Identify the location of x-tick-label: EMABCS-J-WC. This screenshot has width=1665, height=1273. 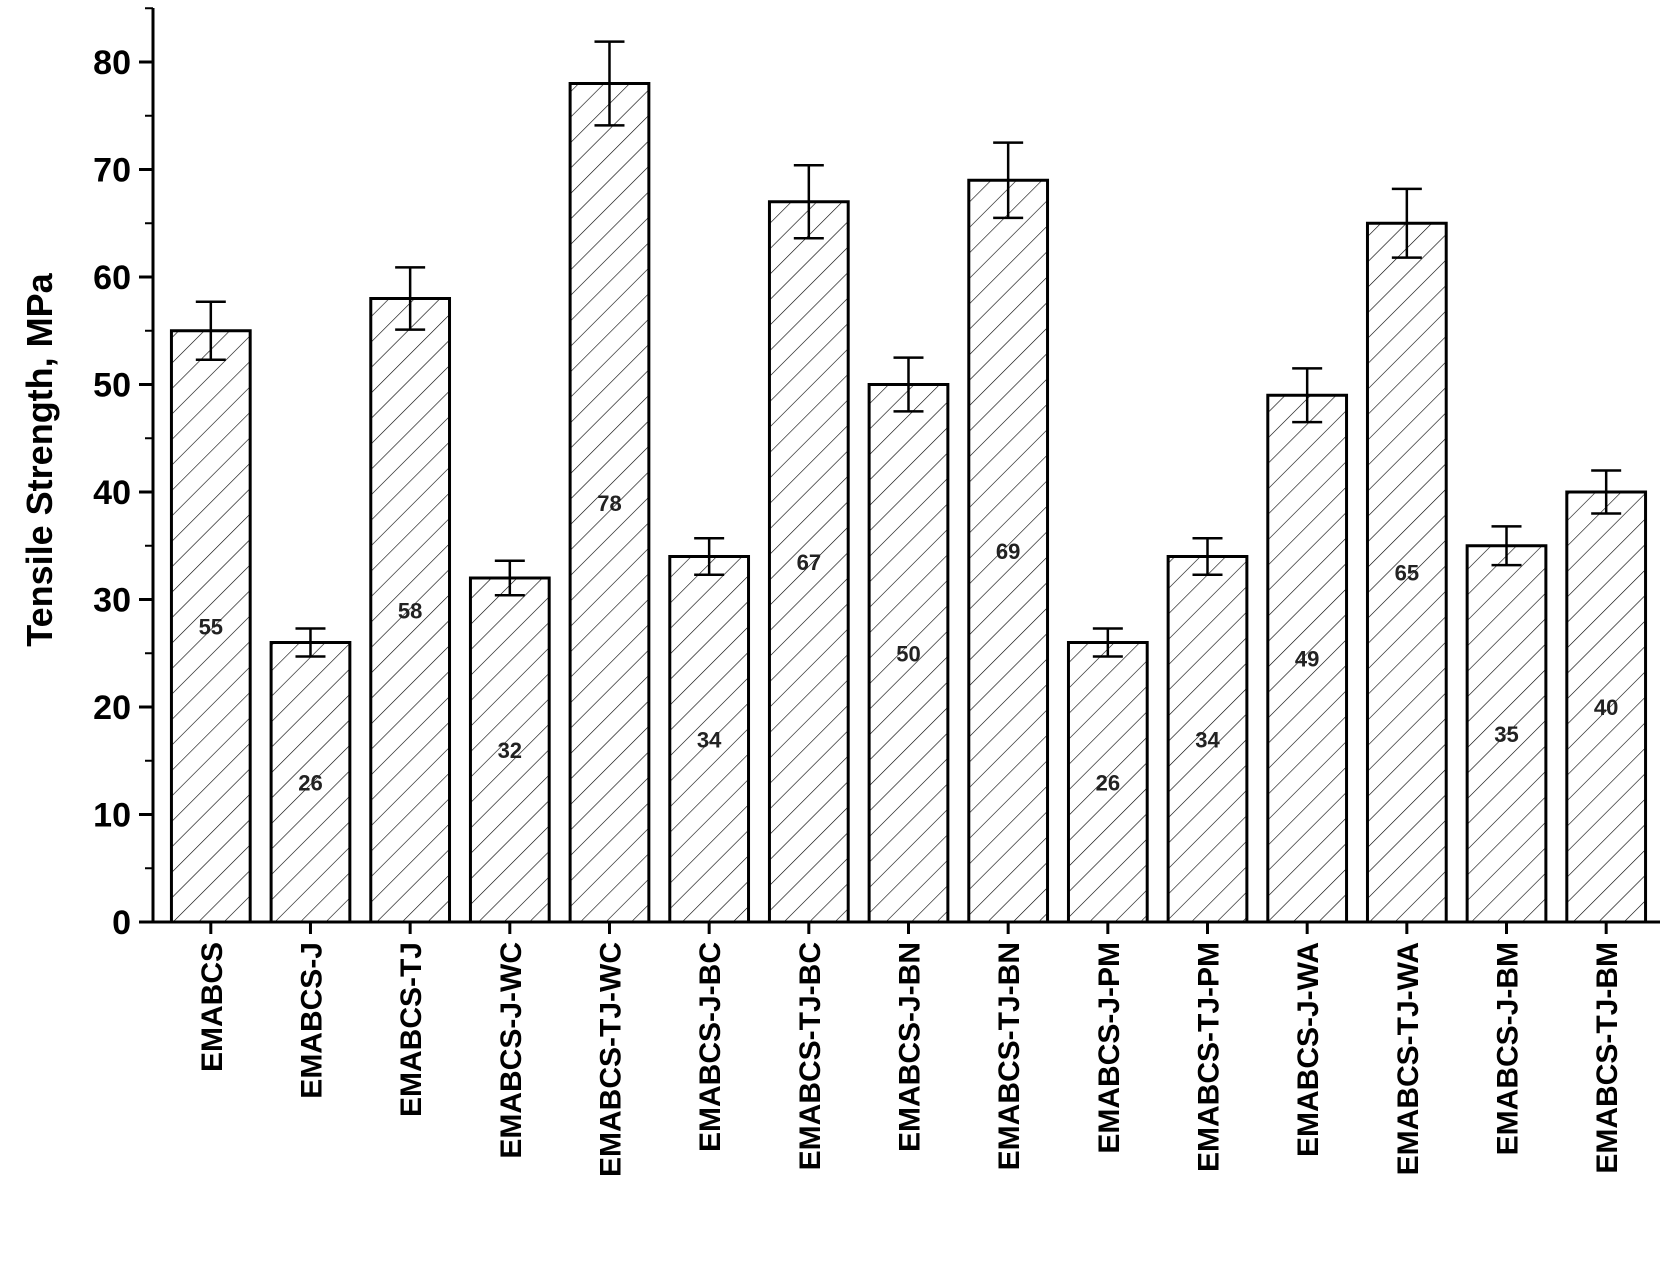
(511, 1050).